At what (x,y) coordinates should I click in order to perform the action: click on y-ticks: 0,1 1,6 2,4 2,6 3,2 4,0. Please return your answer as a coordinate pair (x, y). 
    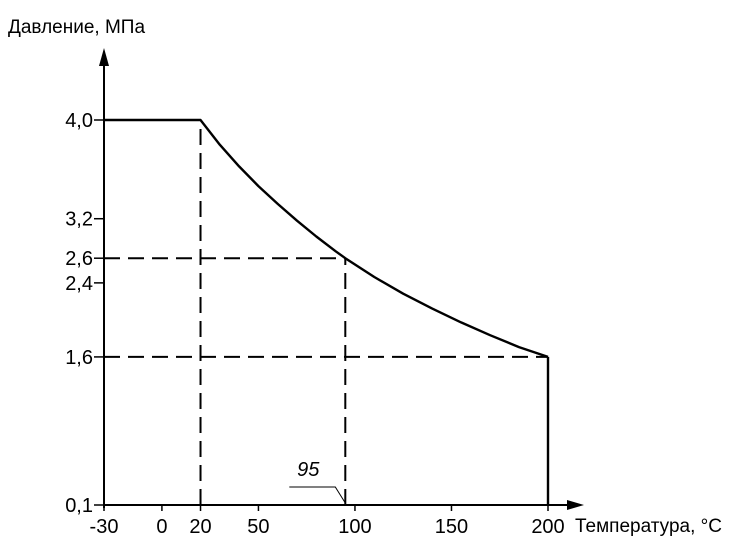
    Looking at the image, I should click on (84, 313).